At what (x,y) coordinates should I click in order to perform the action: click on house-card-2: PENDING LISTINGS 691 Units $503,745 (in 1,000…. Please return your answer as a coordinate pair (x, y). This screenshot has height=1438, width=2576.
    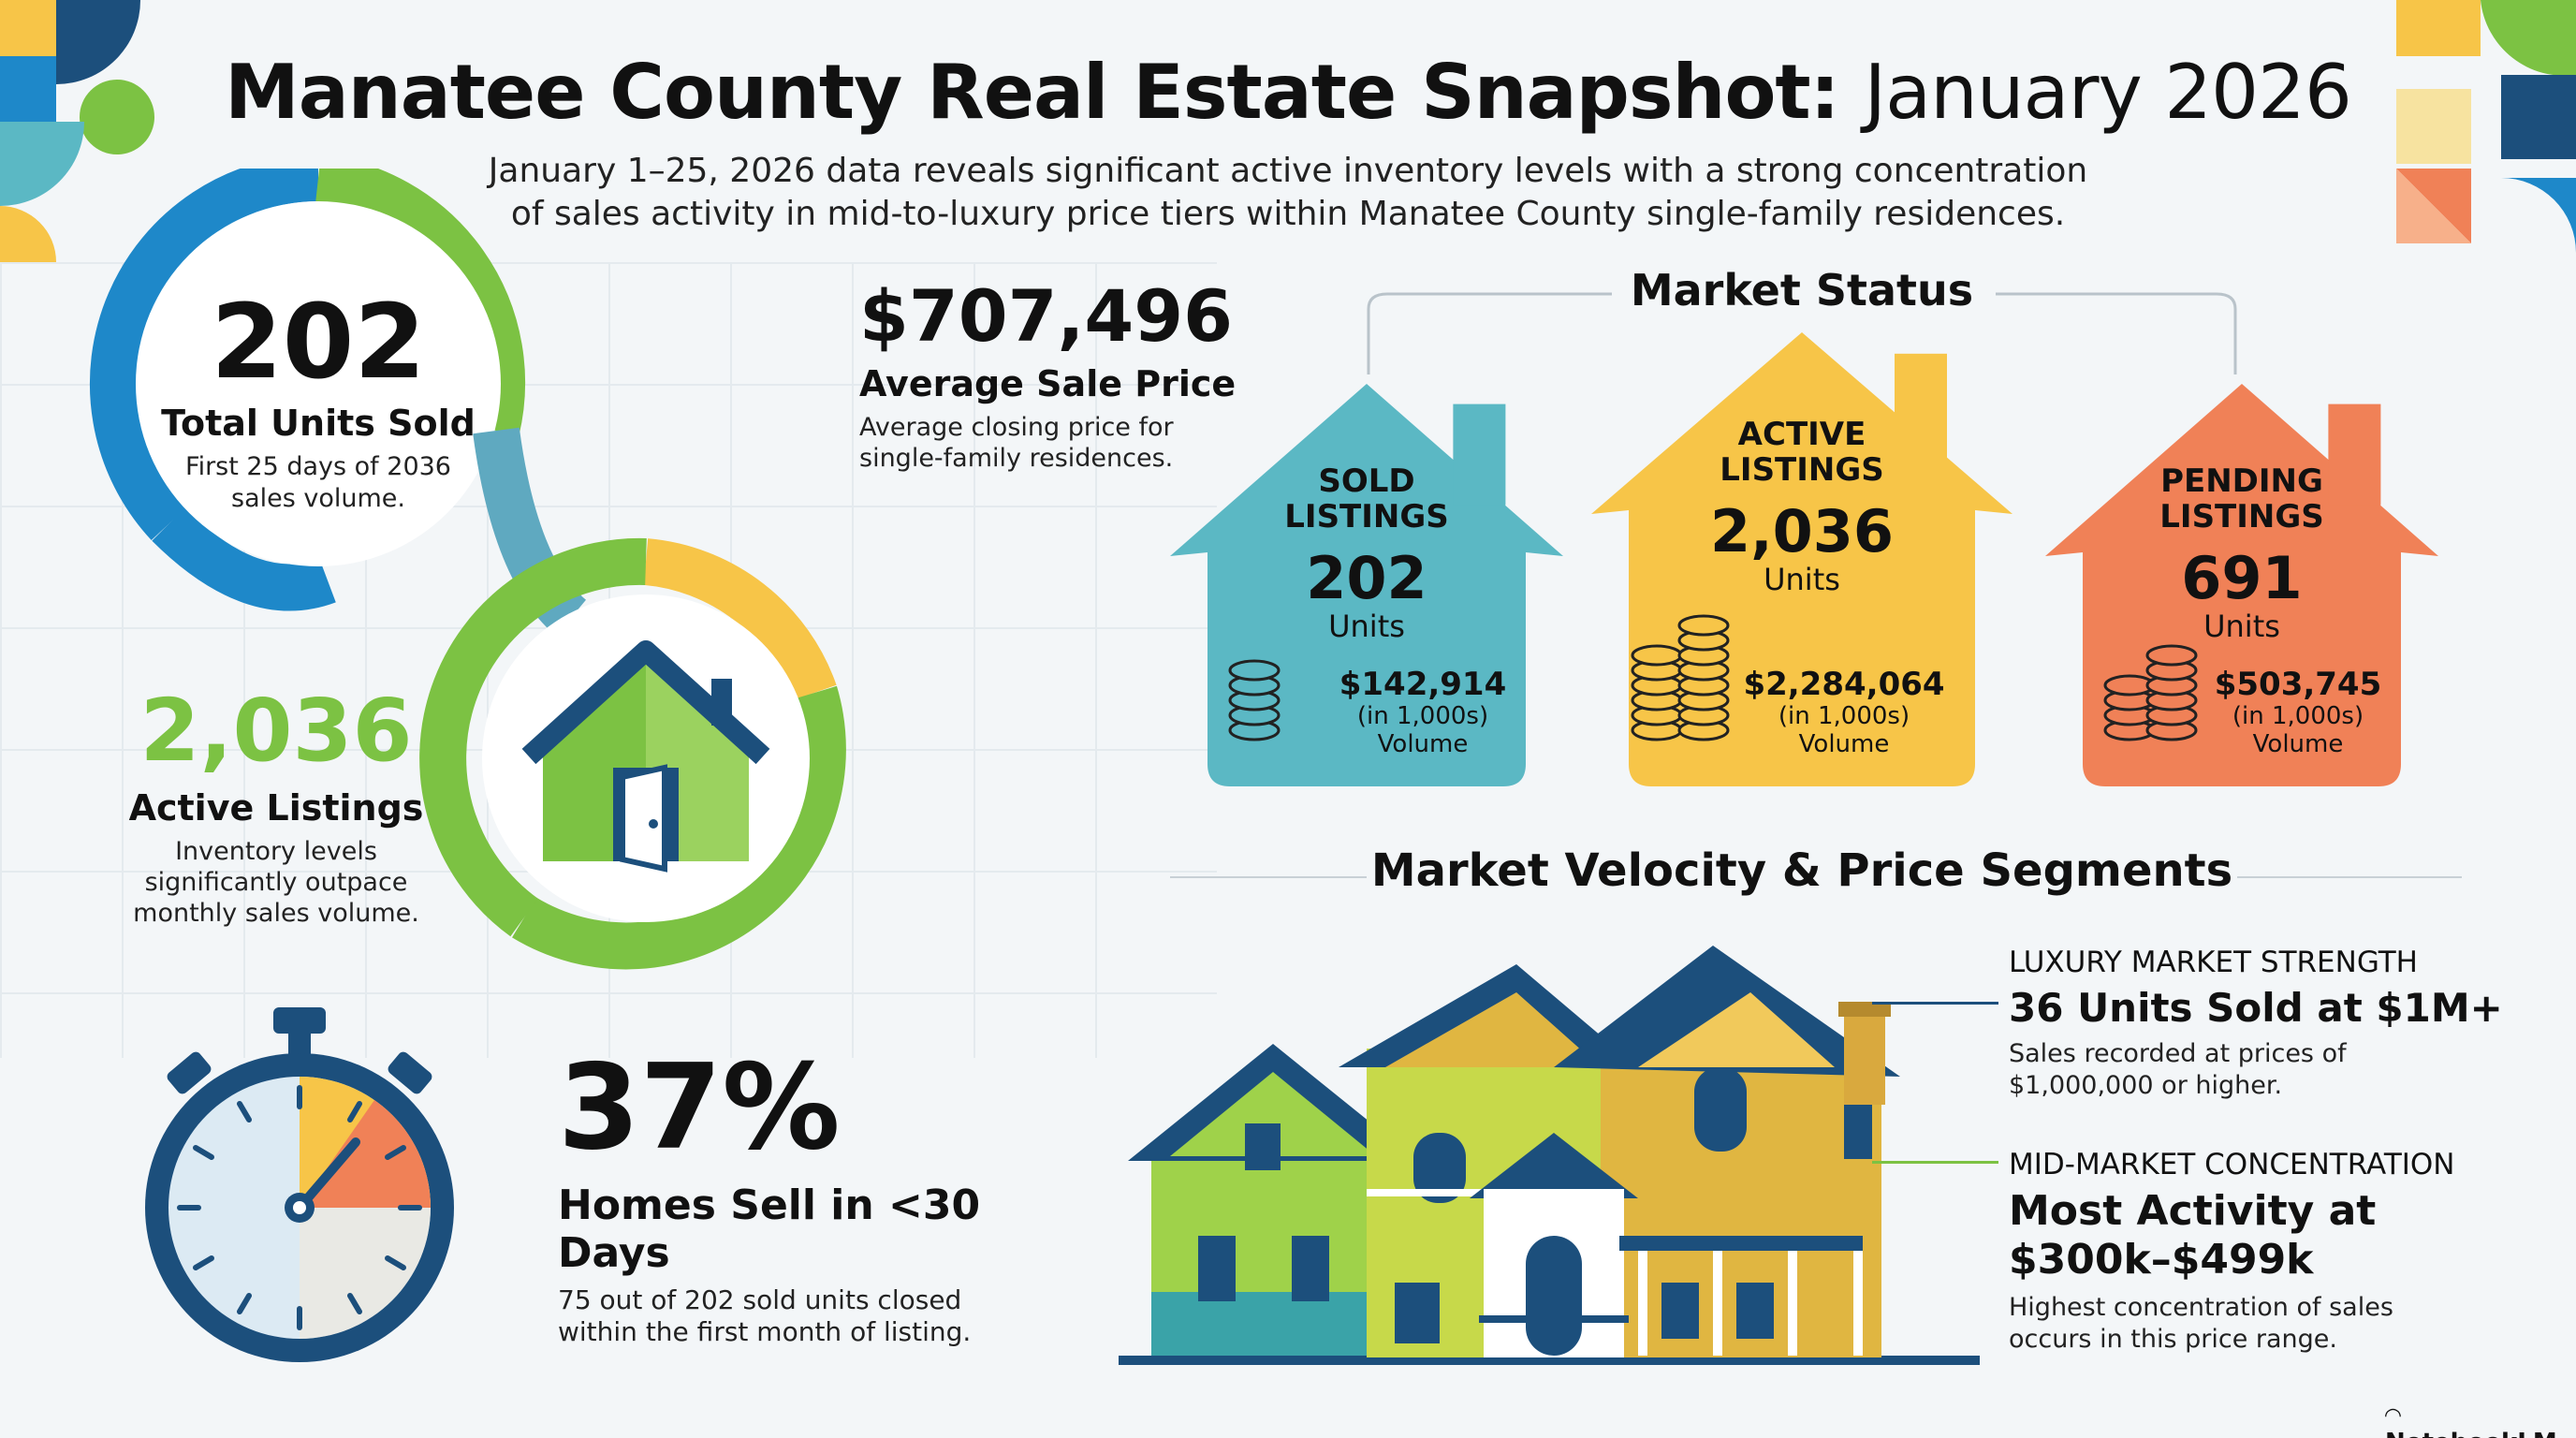
    Looking at the image, I should click on (2241, 585).